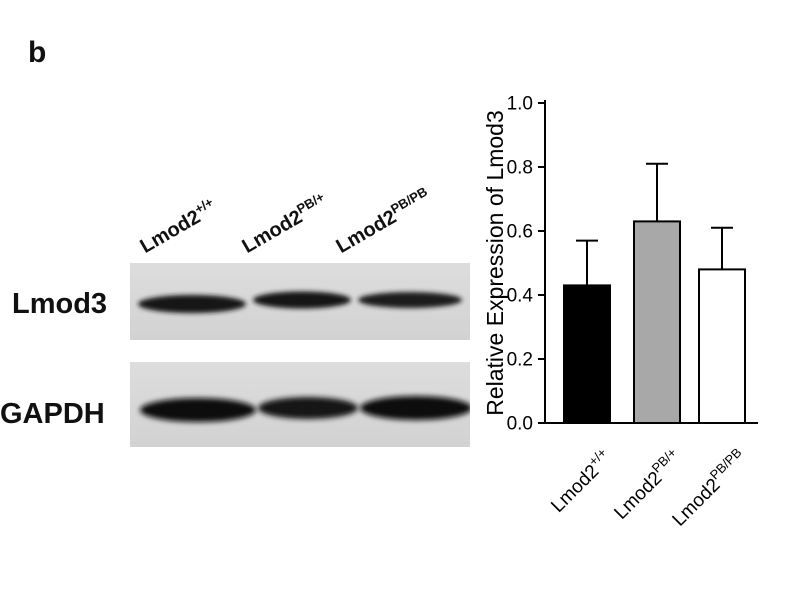  What do you see at coordinates (272, 231) in the screenshot?
I see `lane-label-2-base: Lmod2` at bounding box center [272, 231].